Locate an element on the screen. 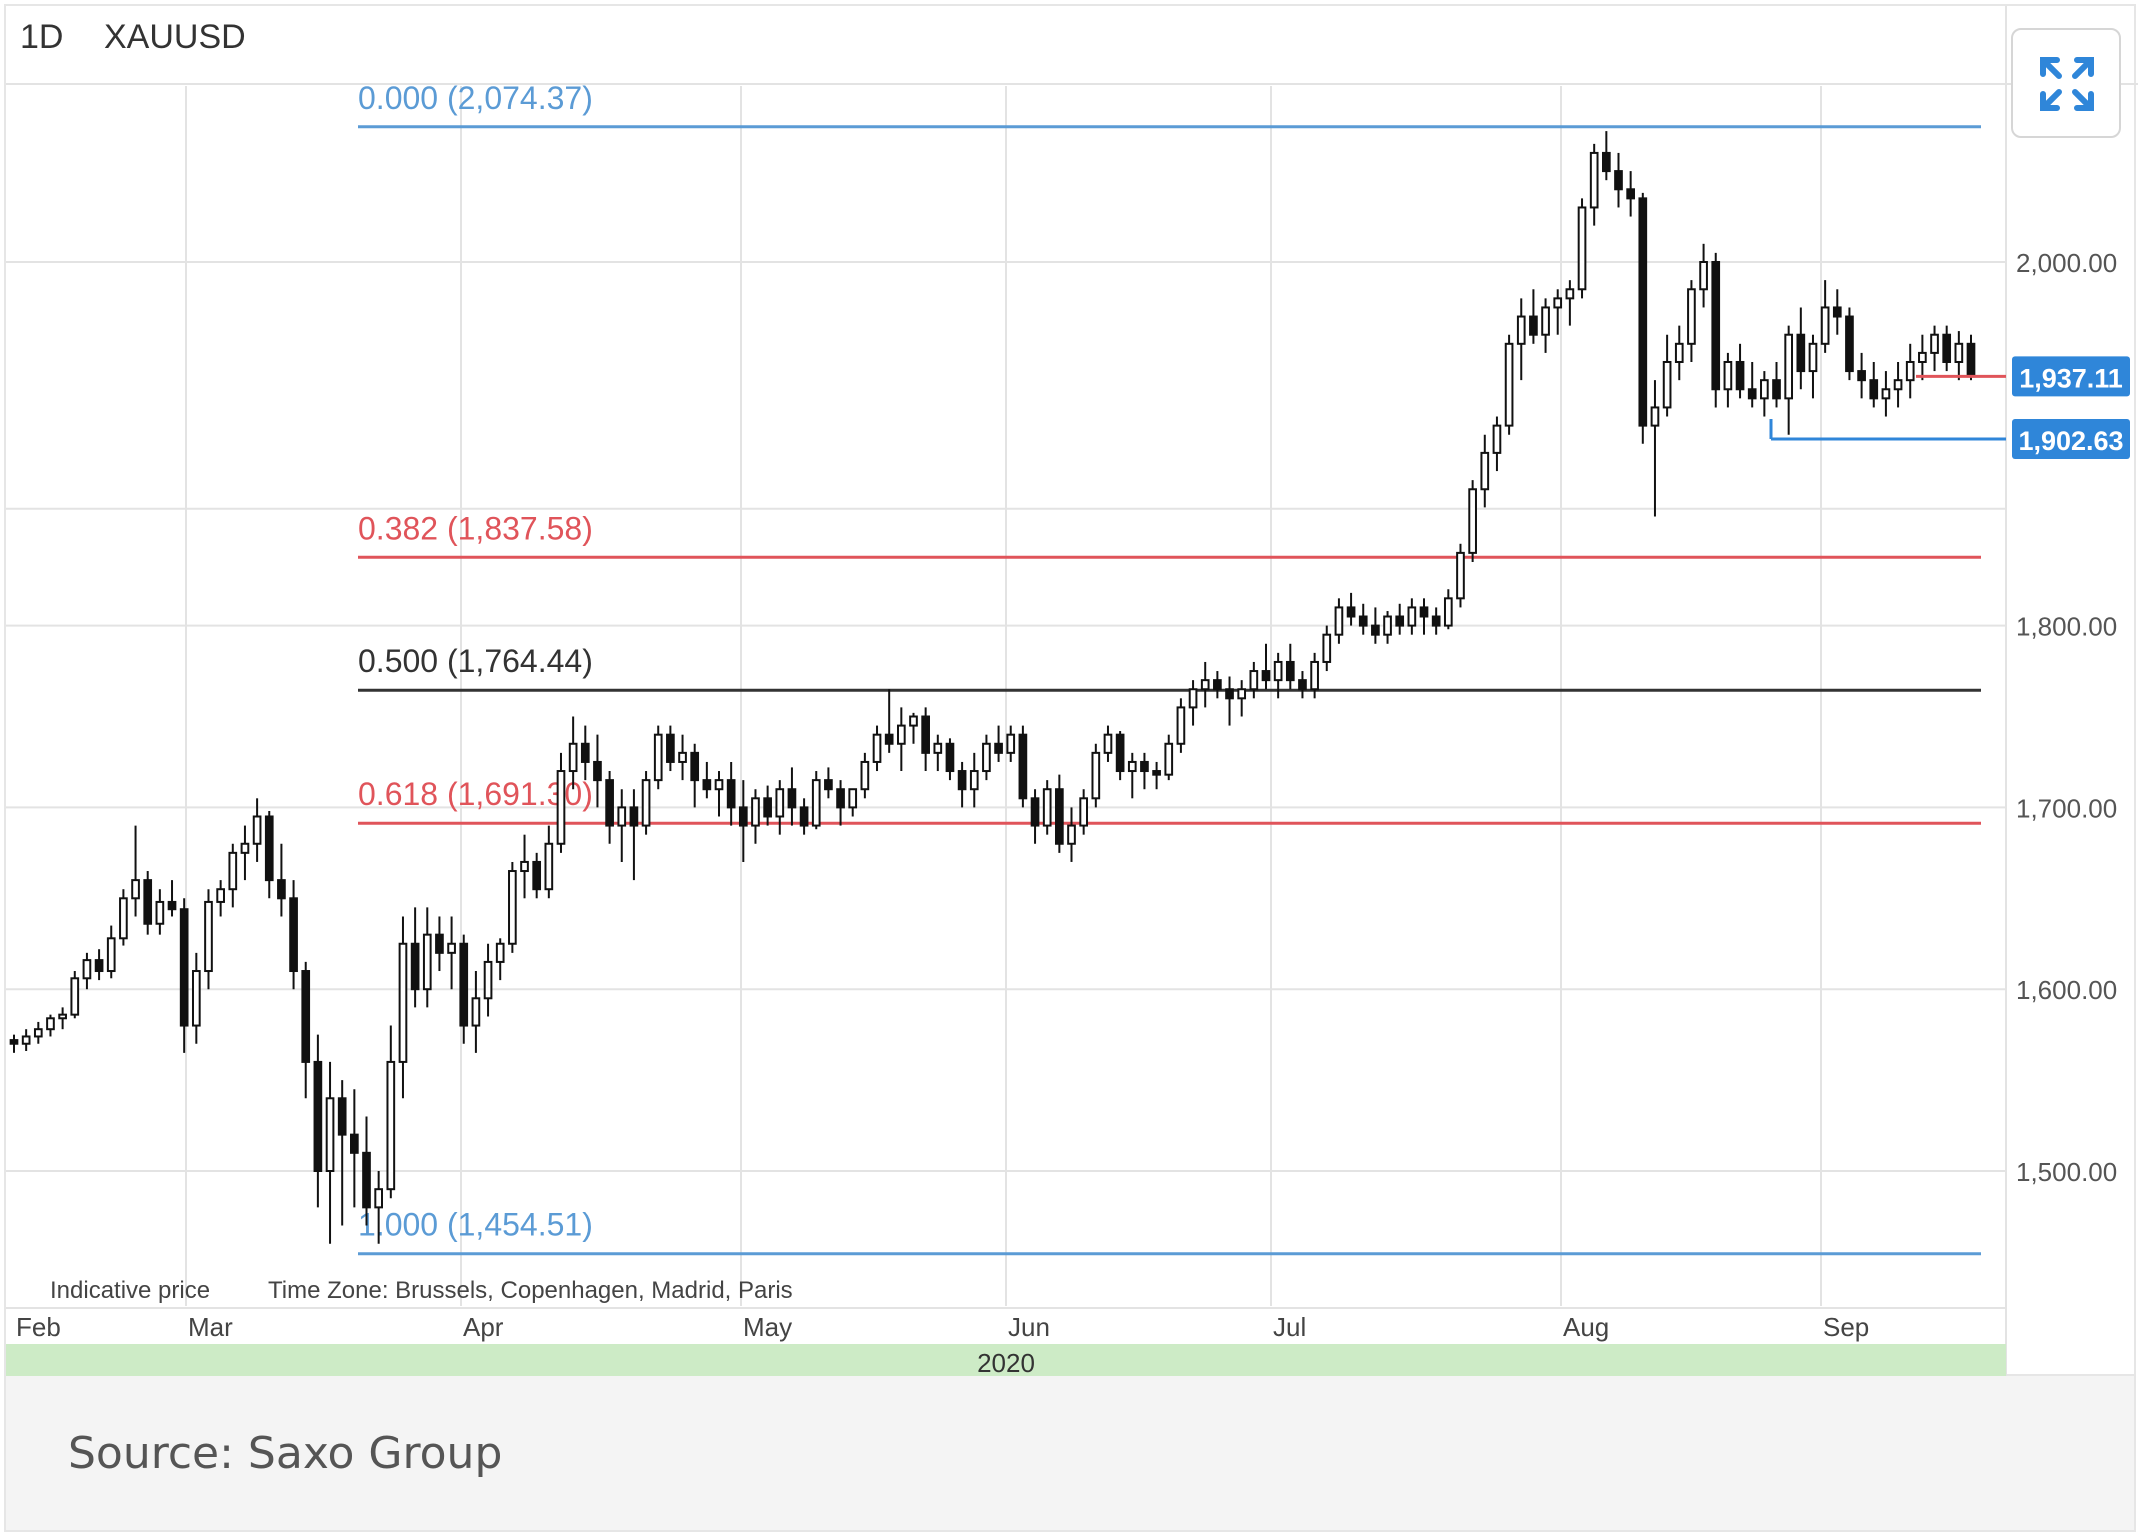 The width and height of the screenshot is (2140, 1536). year-label: 2020 is located at coordinates (1006, 1363).